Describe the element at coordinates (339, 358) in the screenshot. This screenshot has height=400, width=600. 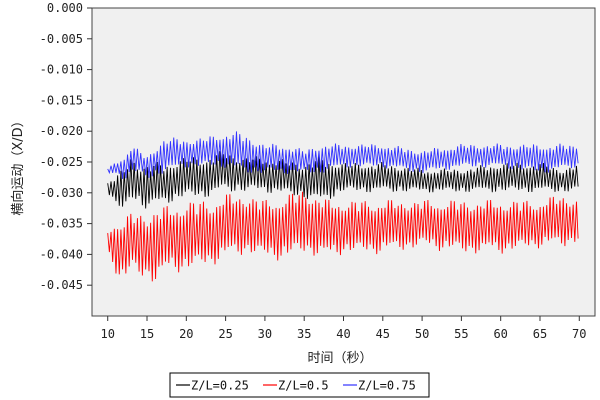
I see `x-axis-title: 时间（秒）` at that location.